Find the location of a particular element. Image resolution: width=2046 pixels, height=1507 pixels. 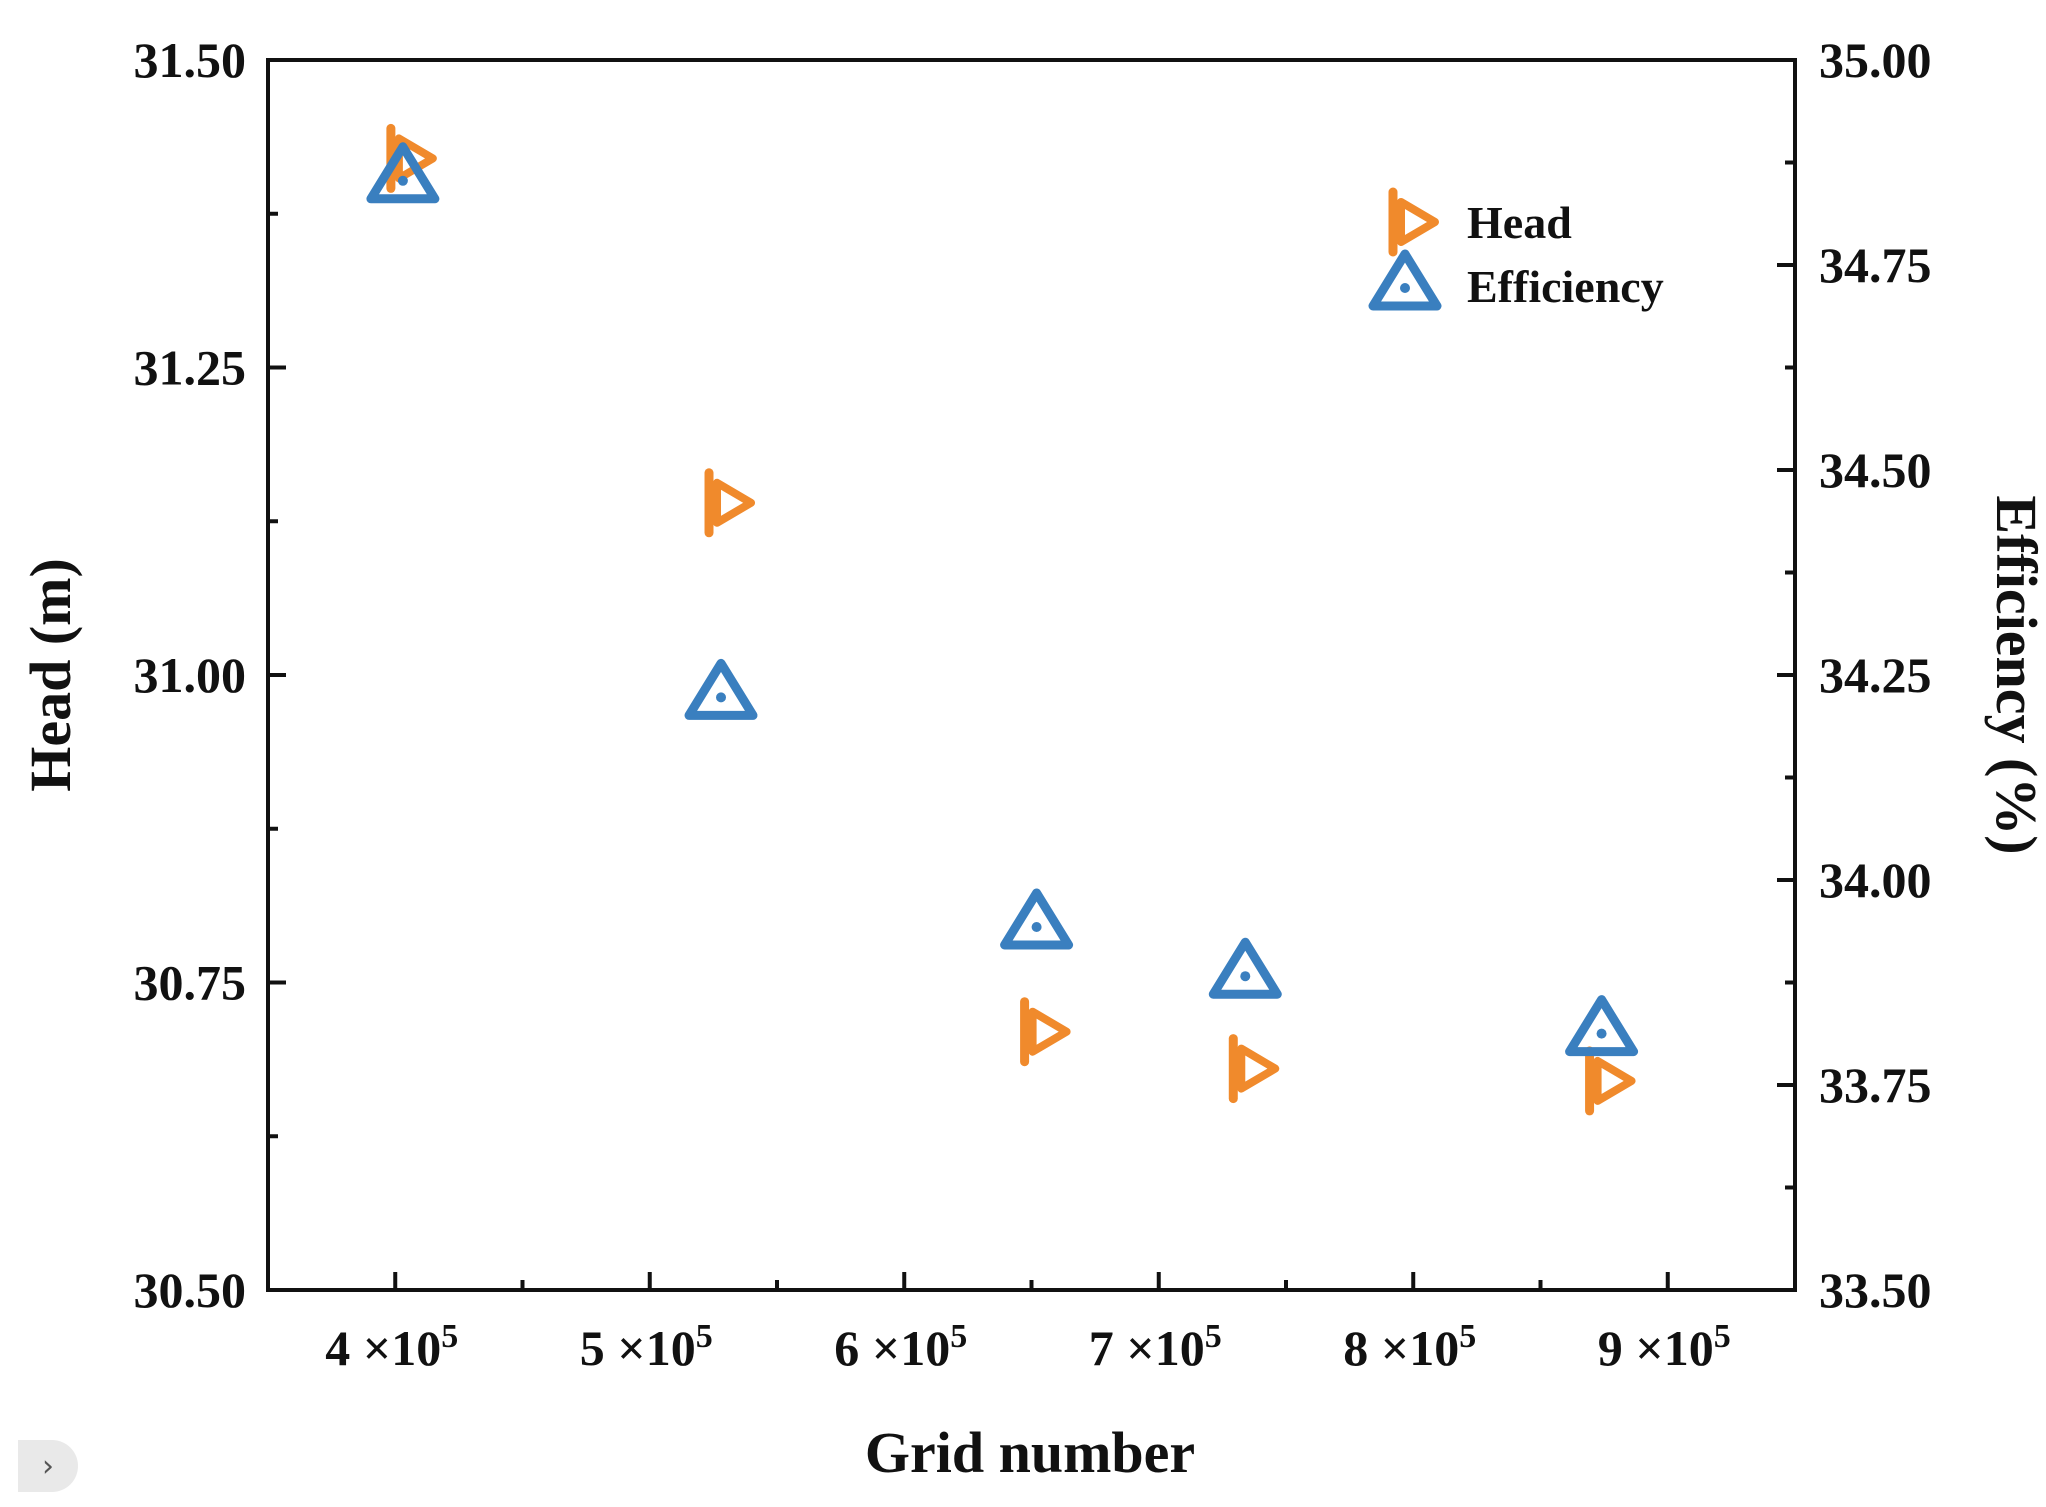

right-tick-label: 33.75 is located at coordinates (1875, 1085).